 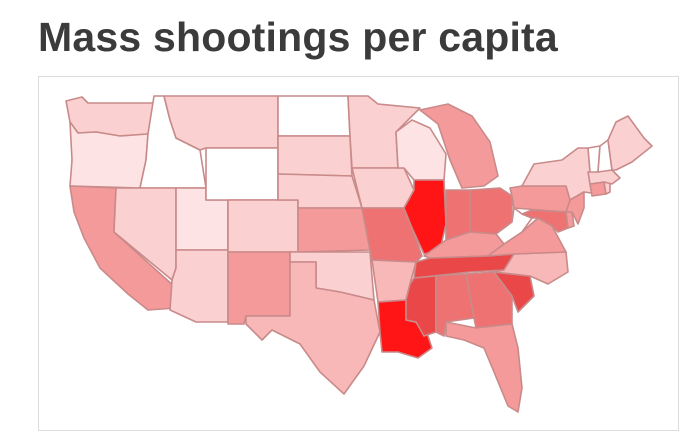 I want to click on state-arizona, so click(x=199, y=286).